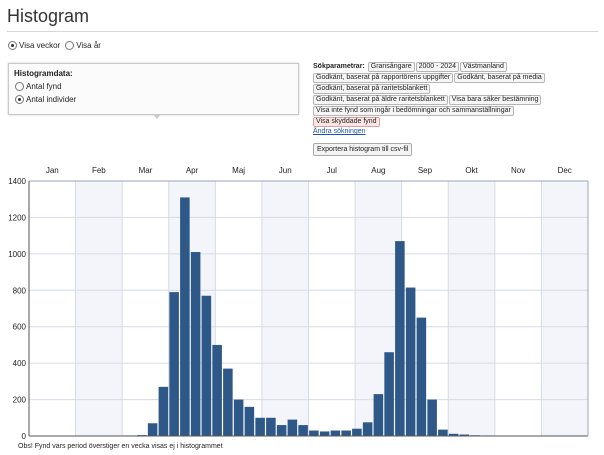  I want to click on radio-antal-individer: Antal individer, so click(45, 99).